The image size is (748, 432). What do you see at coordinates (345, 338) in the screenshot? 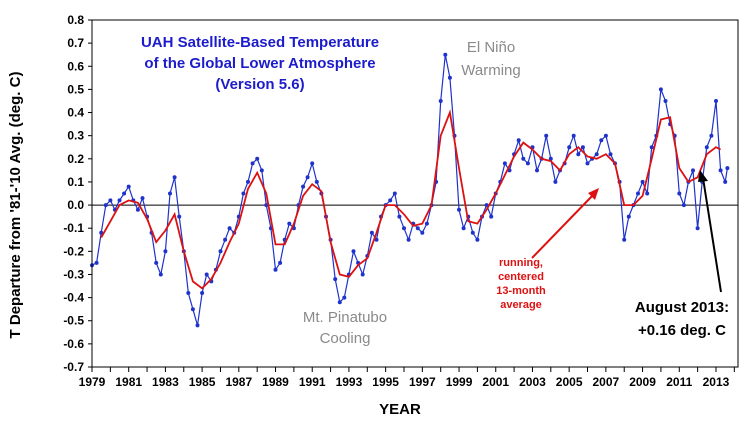
I see `pinatubo-annotation-line-2: Cooling` at bounding box center [345, 338].